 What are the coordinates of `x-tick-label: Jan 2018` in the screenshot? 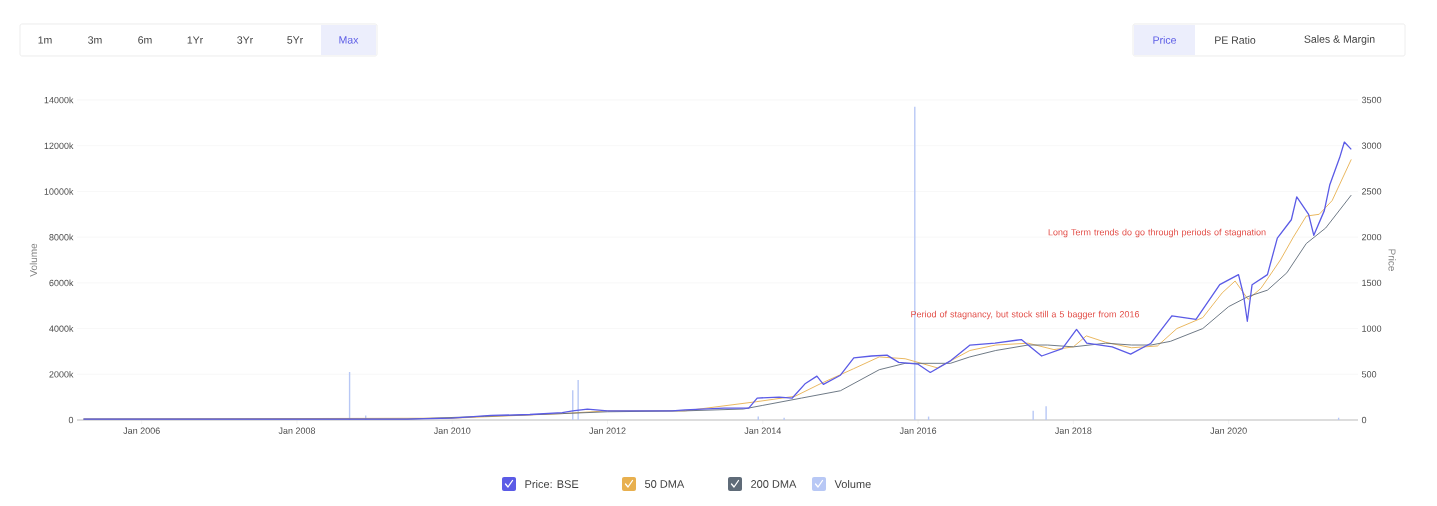 It's located at (1073, 430).